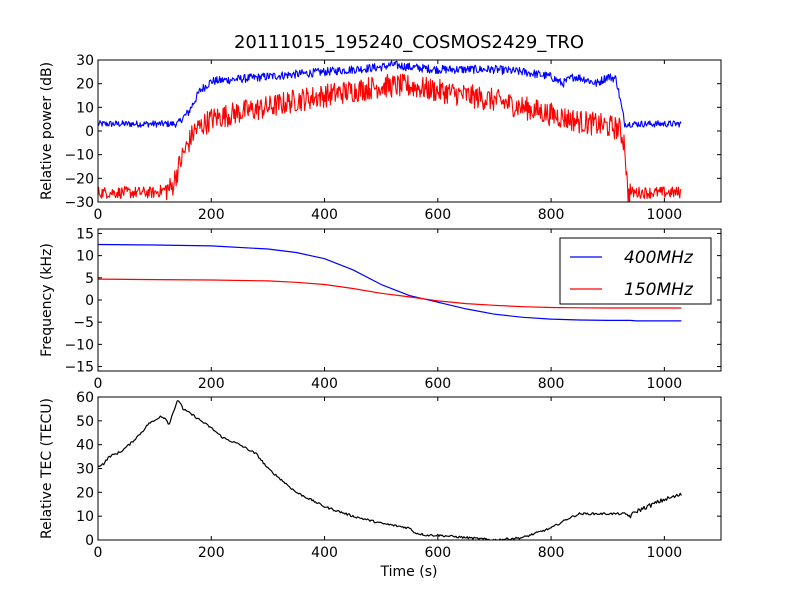 The image size is (800, 600). I want to click on y-tick-label: 50, so click(85, 422).